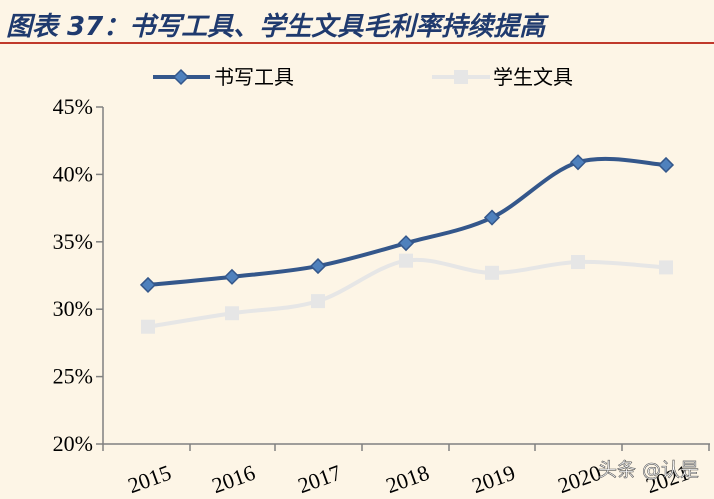 The image size is (714, 499). I want to click on x-tick-label: 2015, so click(149, 479).